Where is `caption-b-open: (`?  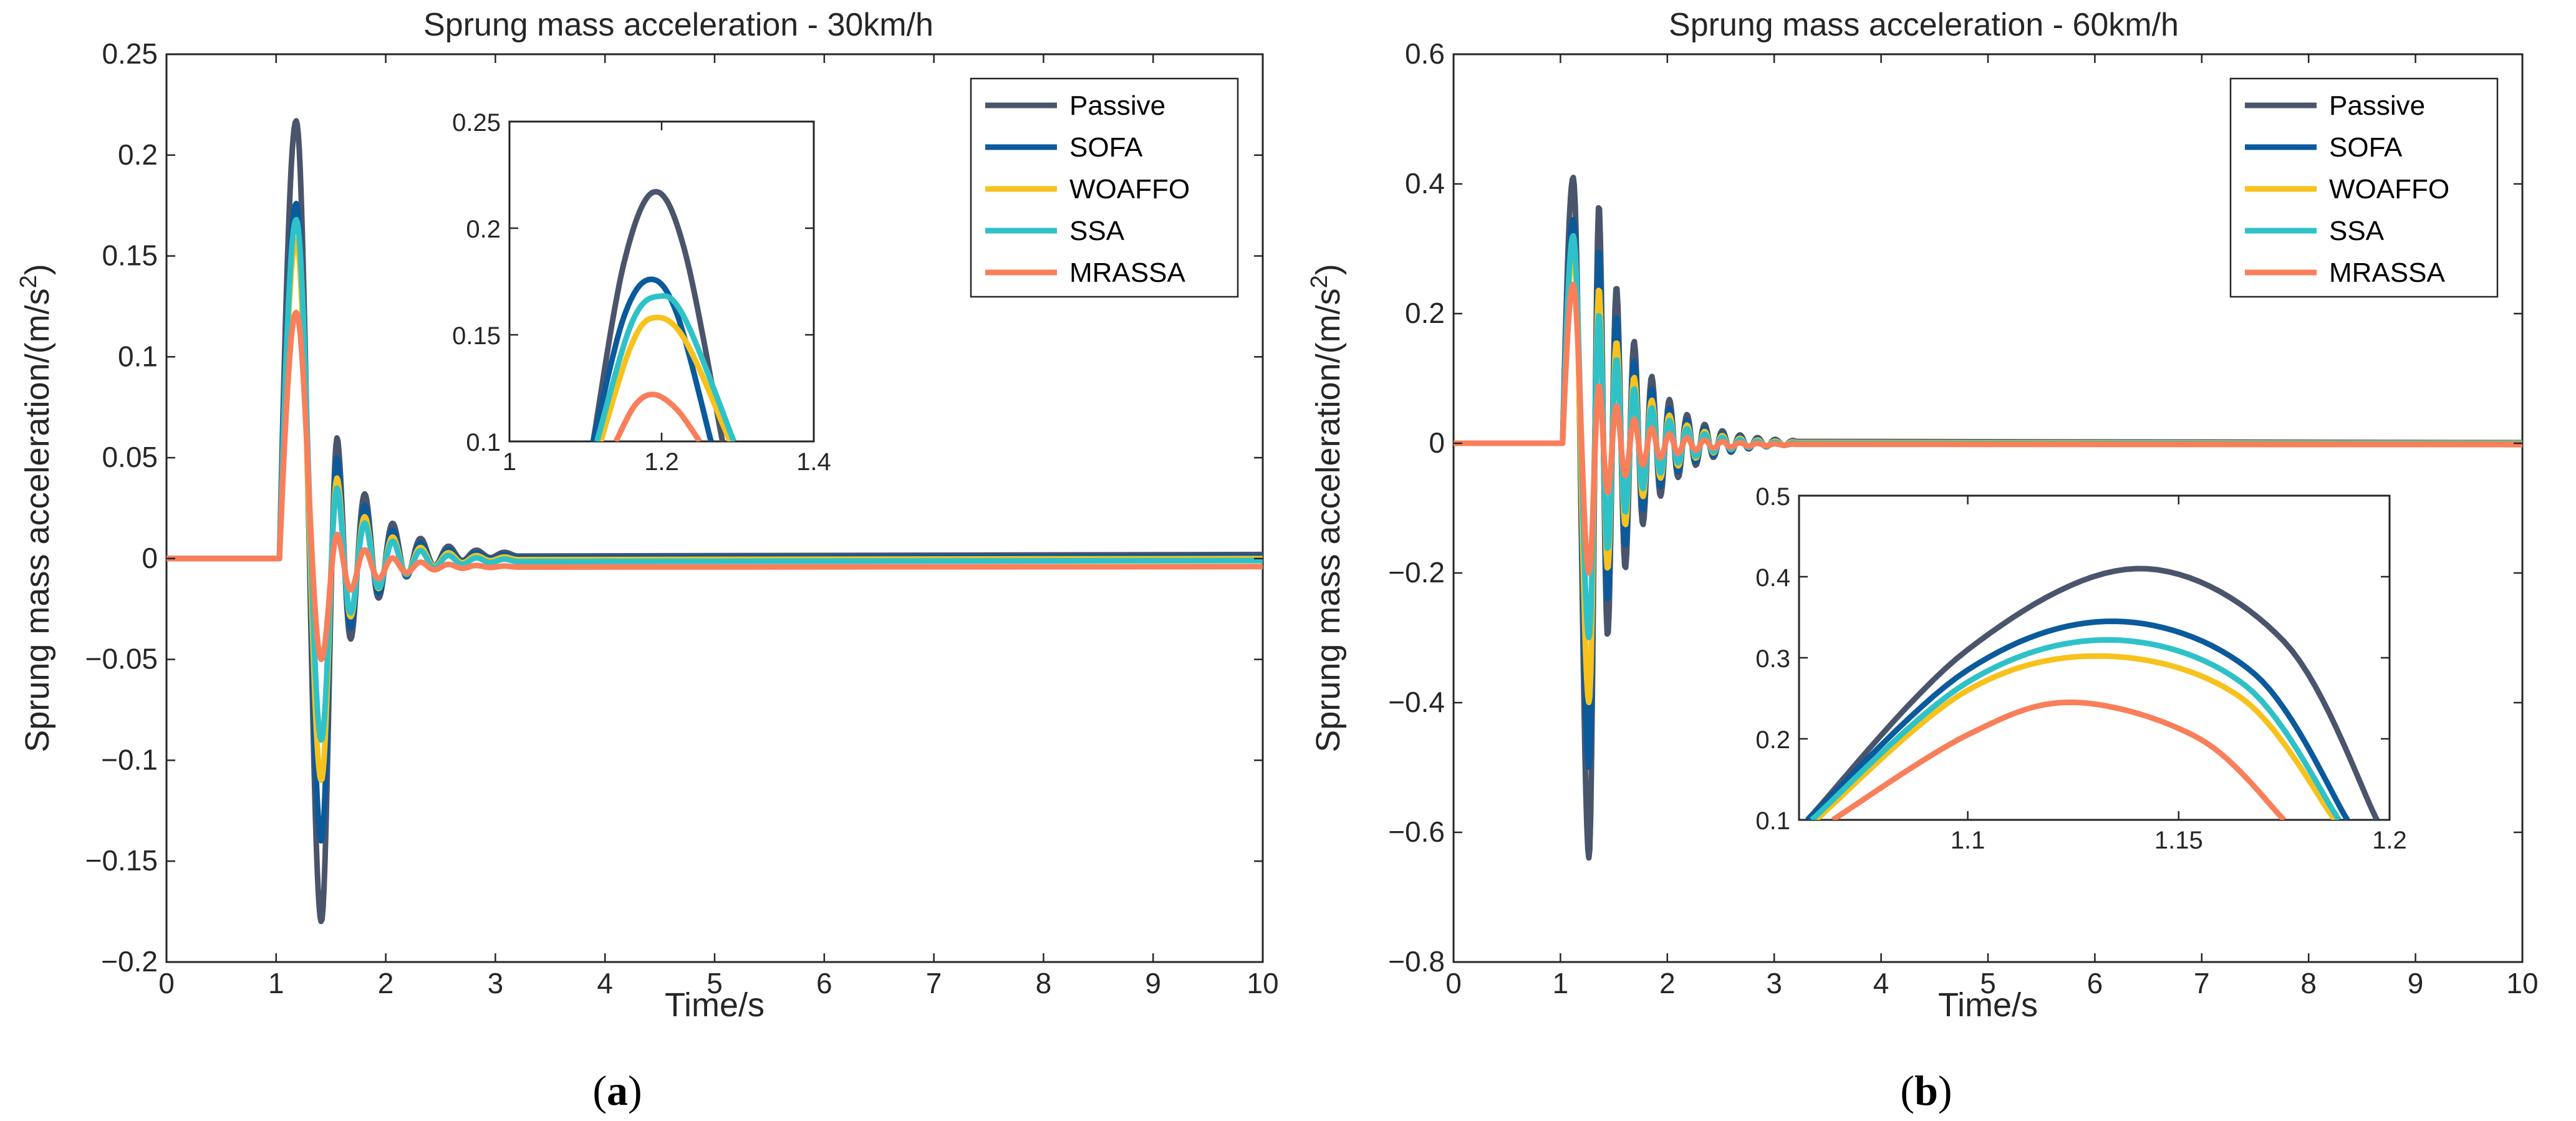 caption-b-open: ( is located at coordinates (1907, 1090).